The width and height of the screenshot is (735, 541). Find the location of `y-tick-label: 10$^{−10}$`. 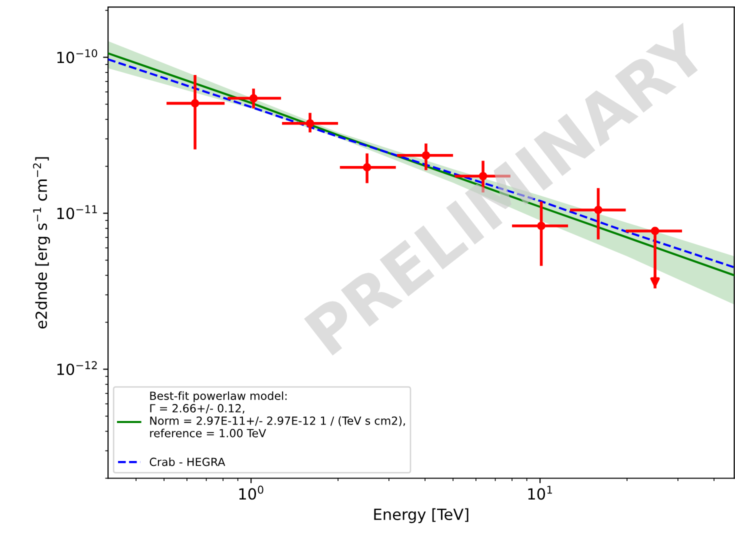

y-tick-label: 10$^{−10}$ is located at coordinates (77, 56).